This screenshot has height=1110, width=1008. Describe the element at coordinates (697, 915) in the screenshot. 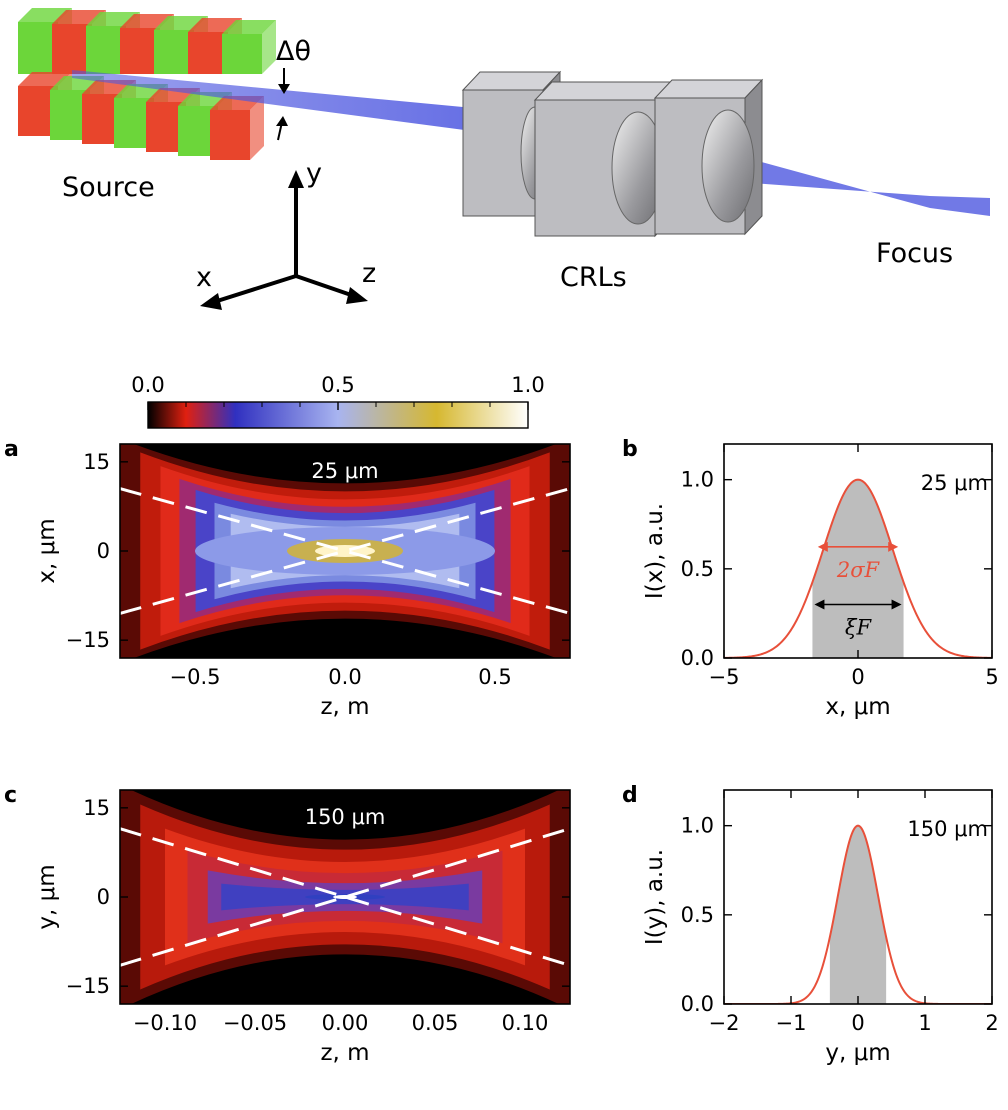

I see `y-tick-label-d: 0.5` at that location.